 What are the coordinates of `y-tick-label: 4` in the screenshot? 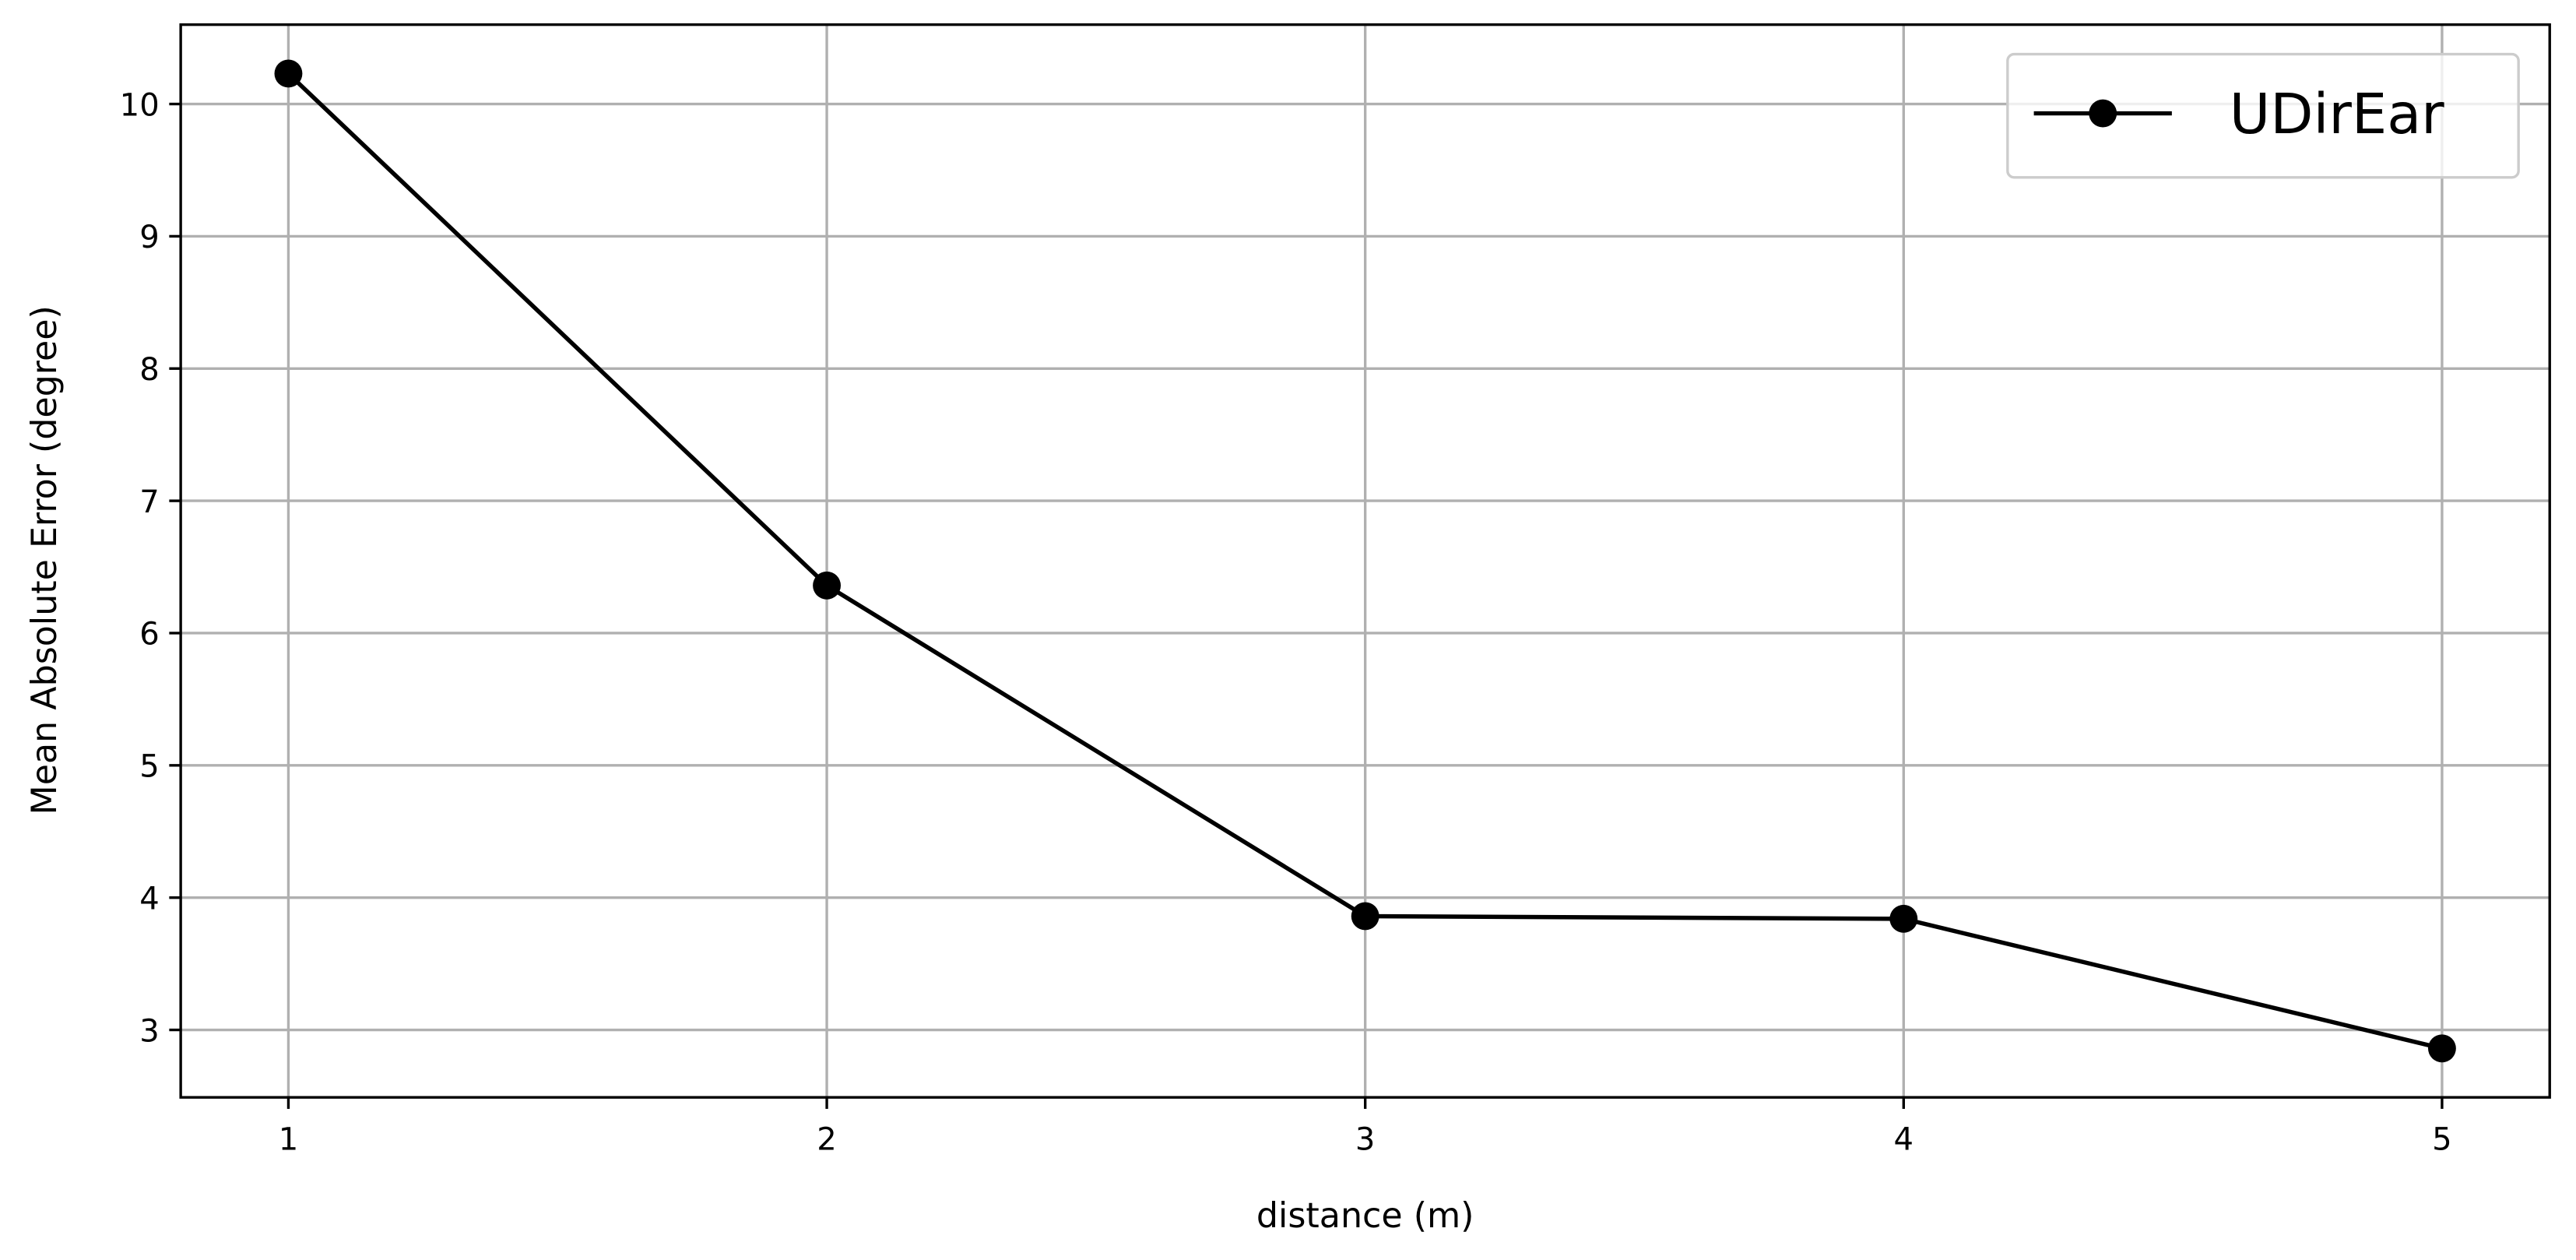 It's located at (150, 899).